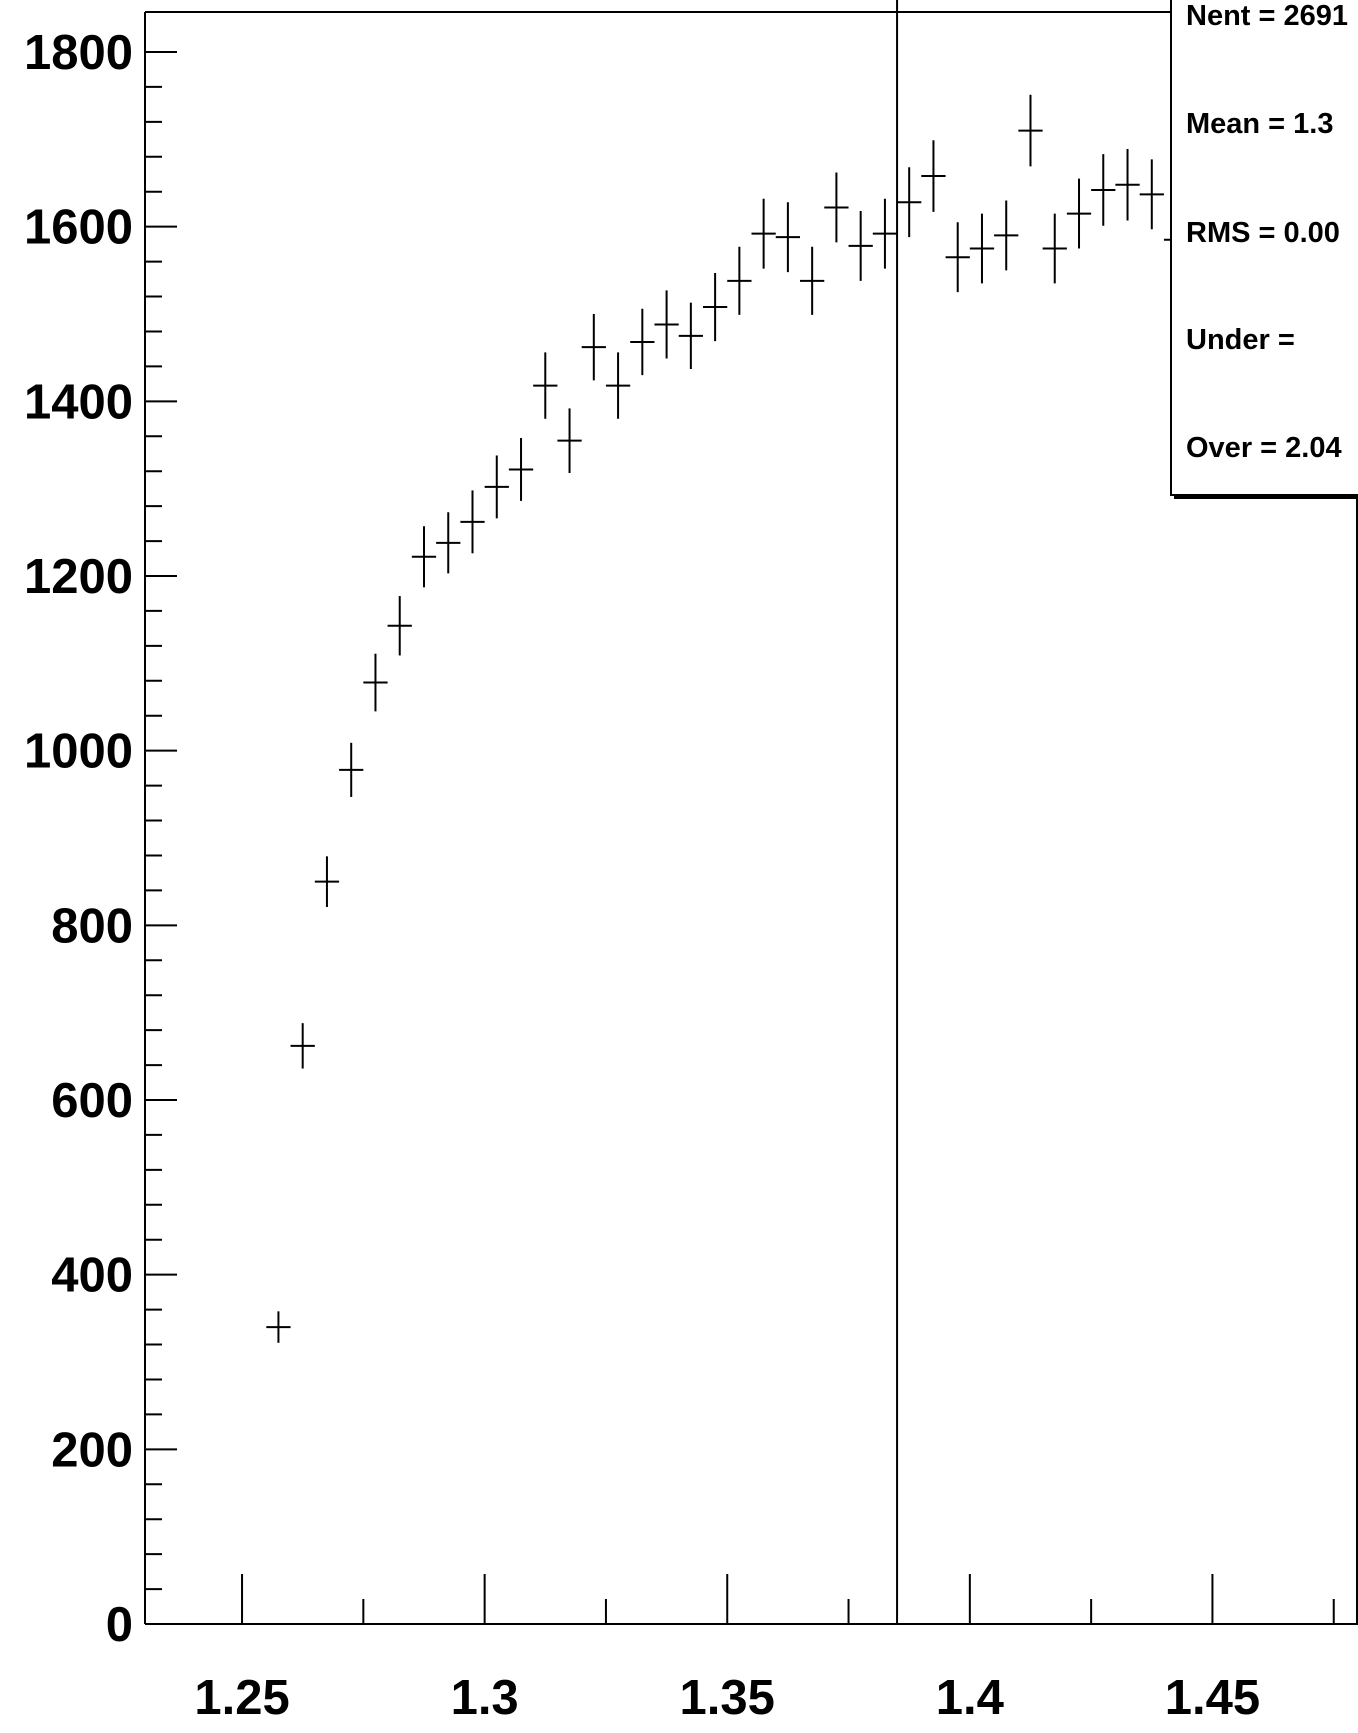 This screenshot has height=1733, width=1358. Describe the element at coordinates (78, 577) in the screenshot. I see `y-tick-label: 1200` at that location.